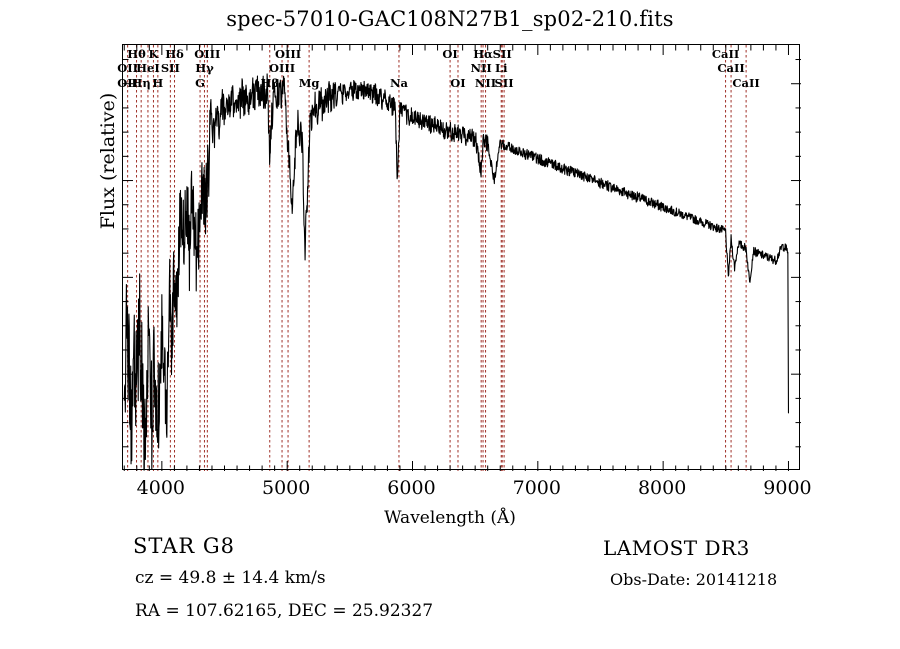 The image size is (900, 649). What do you see at coordinates (184, 546) in the screenshot?
I see `object-class: STAR G8` at bounding box center [184, 546].